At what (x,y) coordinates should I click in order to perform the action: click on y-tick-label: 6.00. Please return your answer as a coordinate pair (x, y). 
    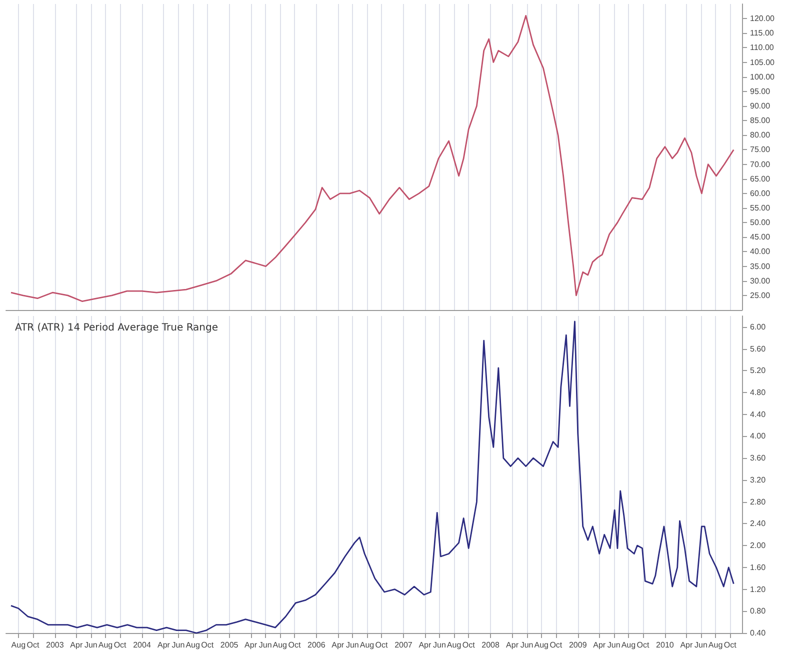
    Looking at the image, I should click on (758, 327).